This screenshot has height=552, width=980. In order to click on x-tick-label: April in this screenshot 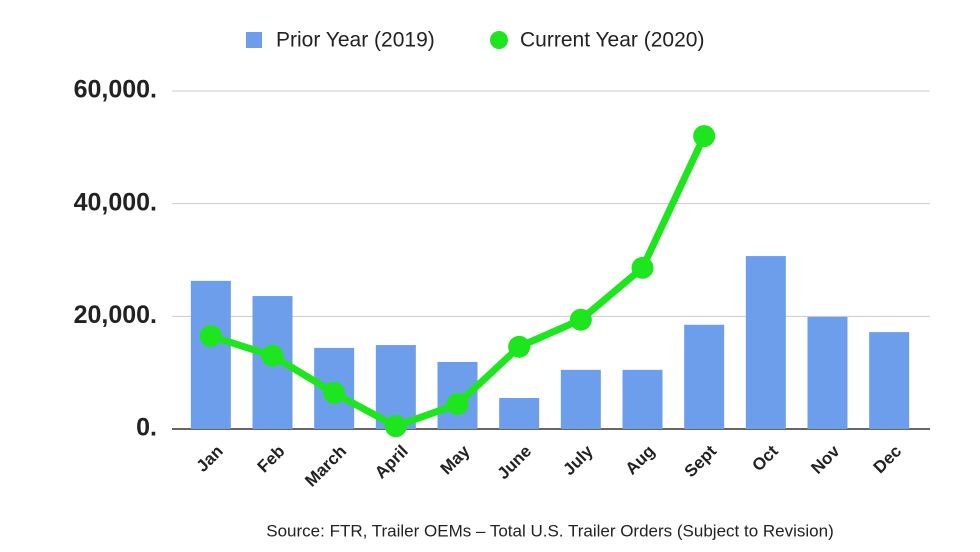, I will do `click(391, 462)`.